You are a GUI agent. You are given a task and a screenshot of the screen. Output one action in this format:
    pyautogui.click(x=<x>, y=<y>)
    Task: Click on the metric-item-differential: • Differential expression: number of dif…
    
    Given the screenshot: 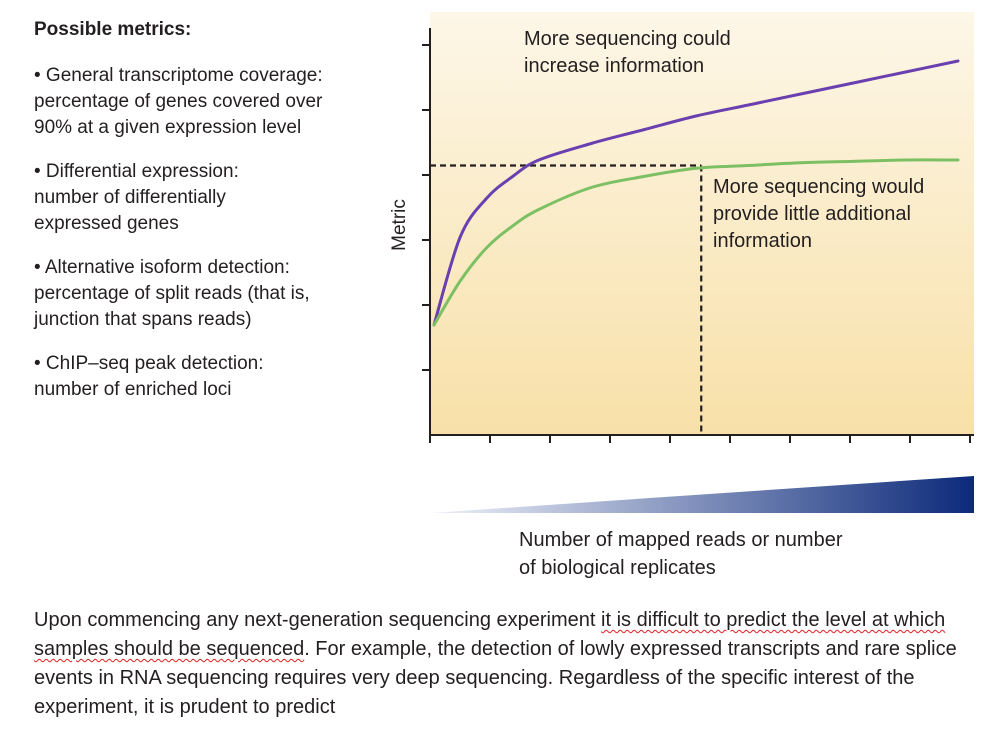 What is the action you would take?
    pyautogui.click(x=219, y=198)
    